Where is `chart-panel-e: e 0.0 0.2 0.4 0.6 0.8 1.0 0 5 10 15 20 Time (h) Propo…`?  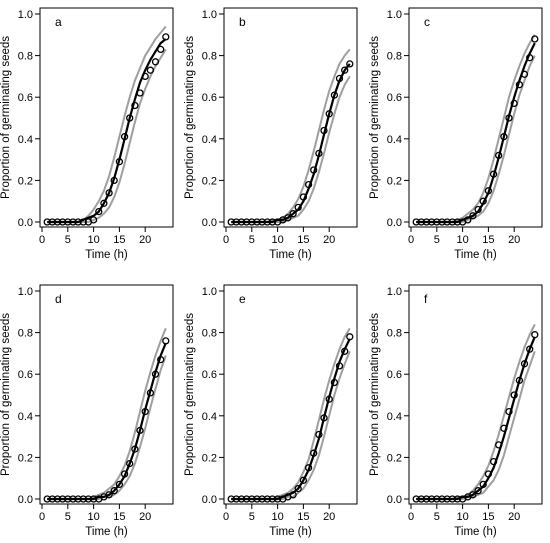
chart-panel-e: e 0.0 0.2 0.4 0.6 0.8 1.0 0 5 10 15 20 Time (h) Propo… is located at coordinates (271, 411).